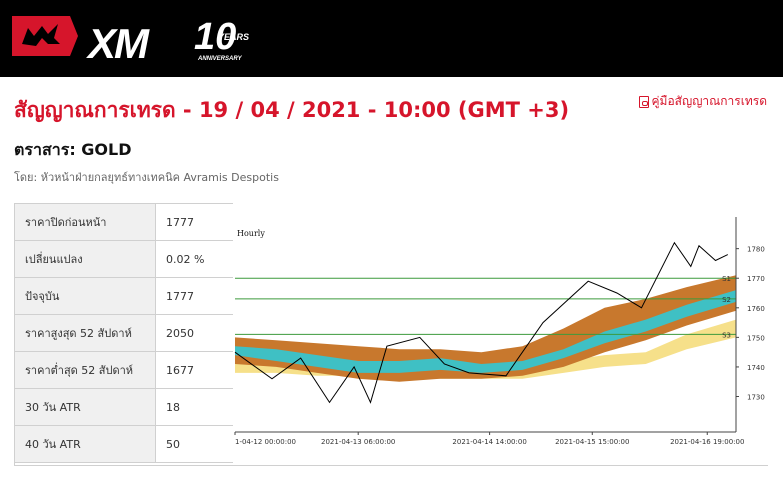 Image resolution: width=783 pixels, height=486 pixels. I want to click on stat-label: ราคาปิดก่อนหน้า, so click(85, 222).